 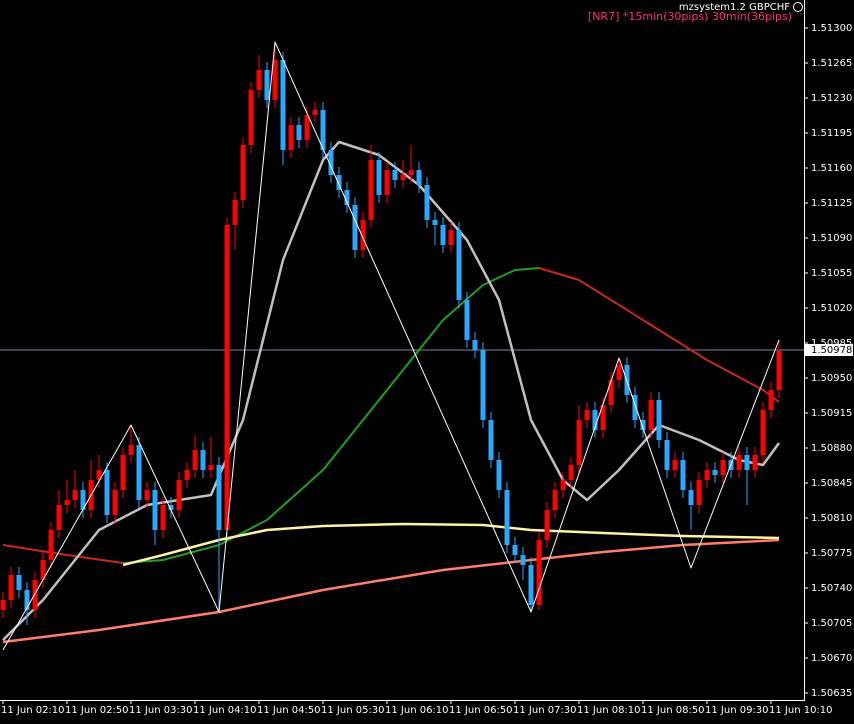 I want to click on y-tick-label: 1.51195, so click(x=831, y=133).